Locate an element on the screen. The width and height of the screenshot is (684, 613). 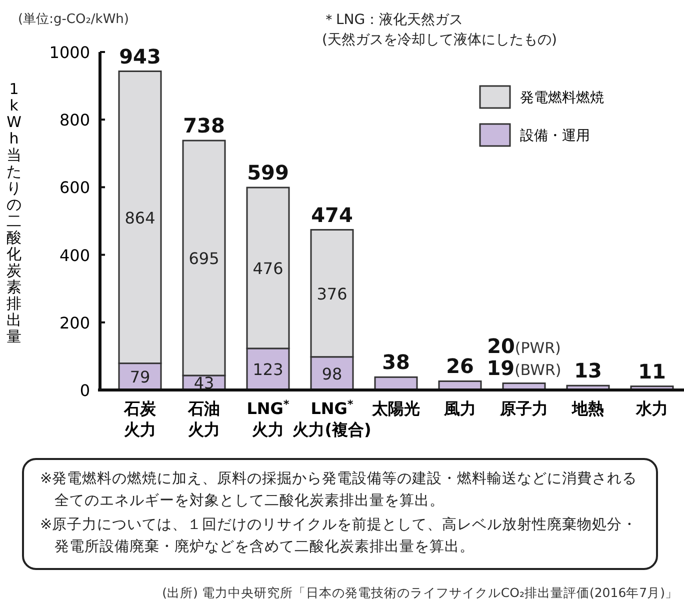
text: ※発電燃料の燃焼に加え、原料の採掘から発電設備等の建設・燃料輸送などに消費される全てのエネルギーを対象として二酸化炭素排出量を算出。 is located at coordinates (339, 490).